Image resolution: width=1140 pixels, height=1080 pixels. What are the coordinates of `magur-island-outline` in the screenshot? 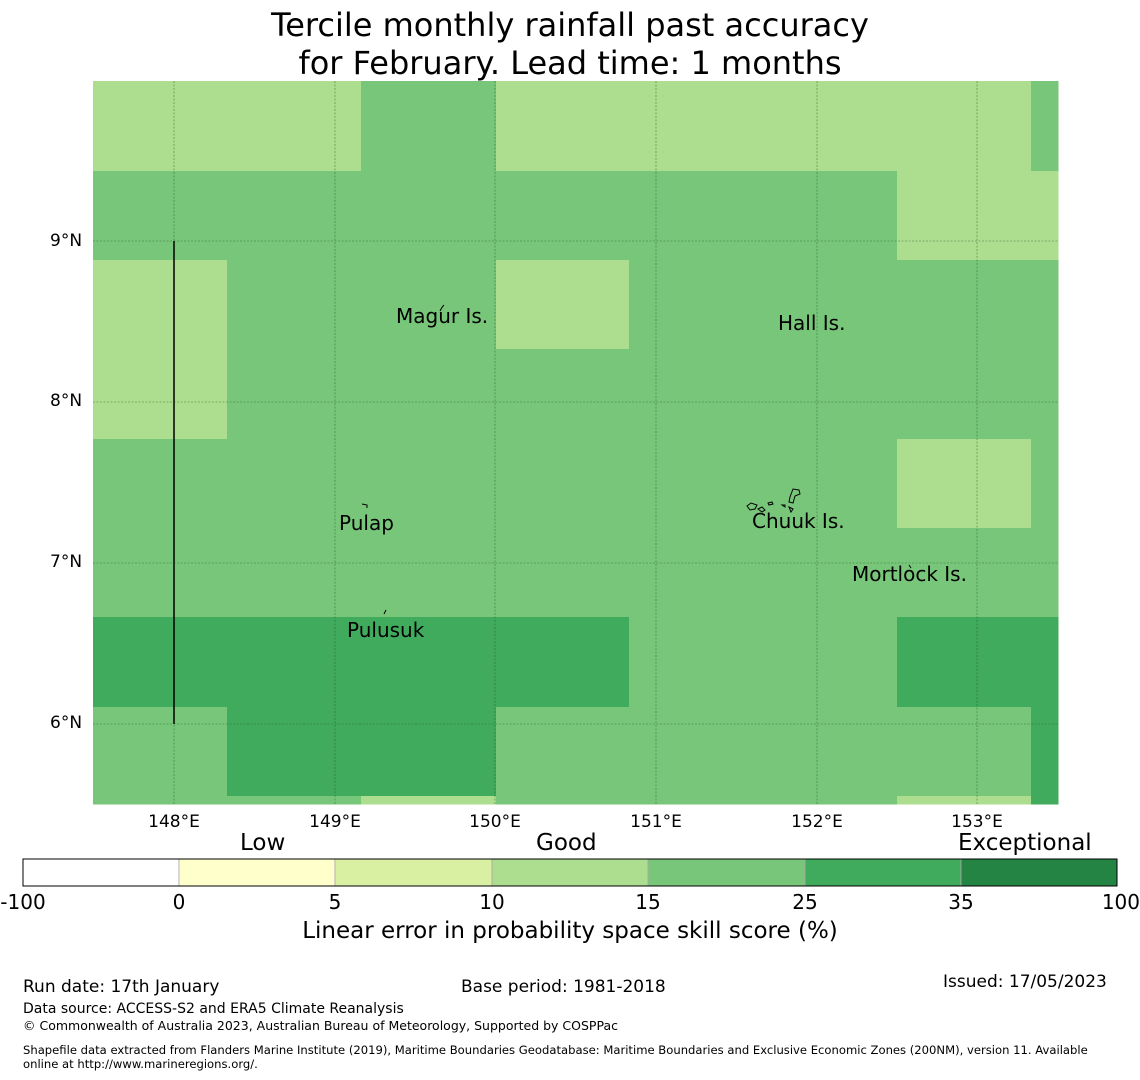 It's located at (442, 308).